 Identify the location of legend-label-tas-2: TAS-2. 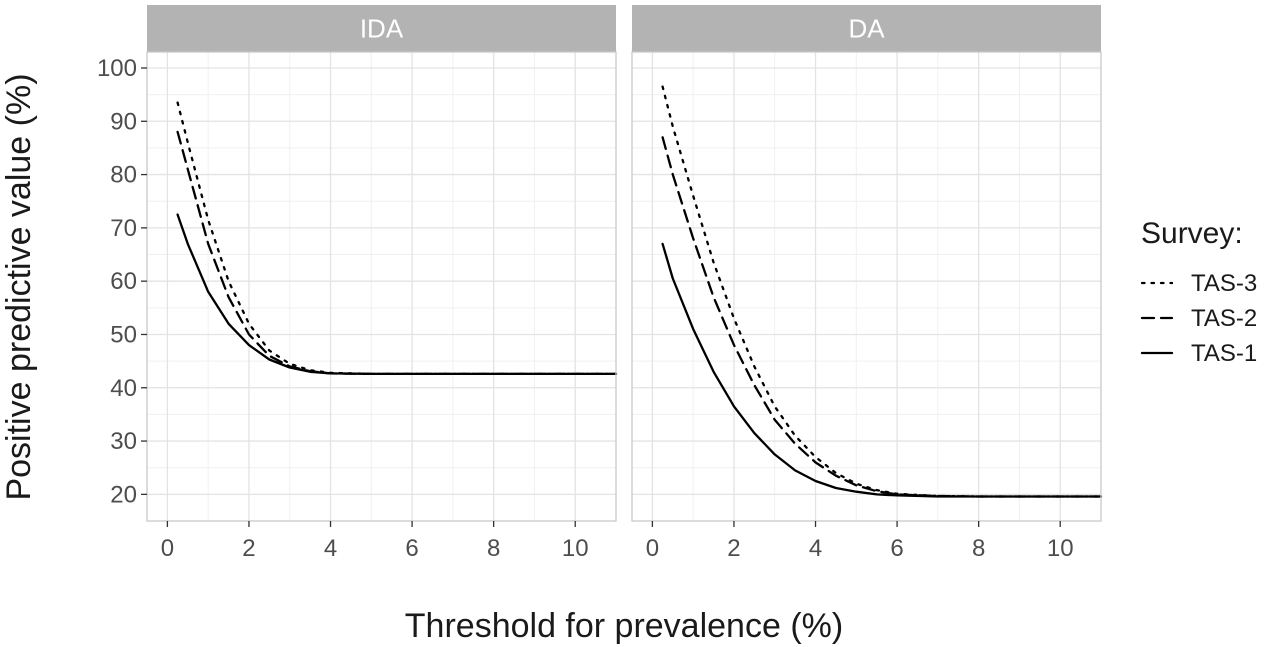
(1224, 318).